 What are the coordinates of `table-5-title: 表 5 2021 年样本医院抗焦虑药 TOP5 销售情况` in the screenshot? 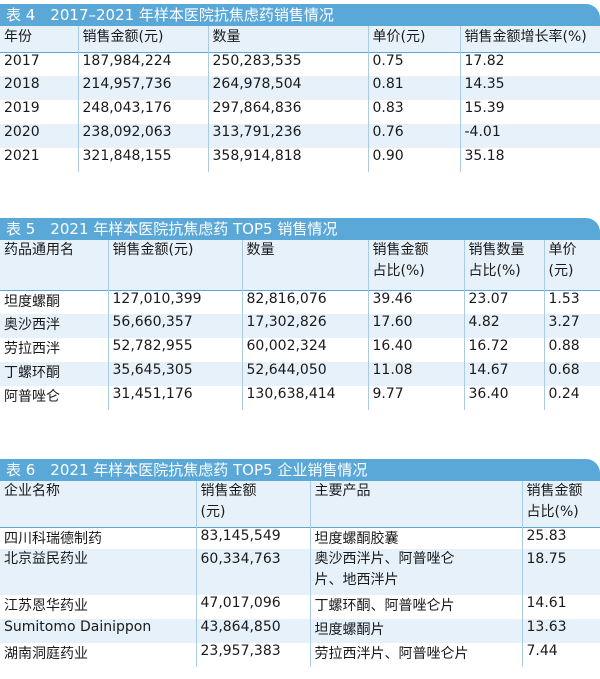 It's located at (300, 229).